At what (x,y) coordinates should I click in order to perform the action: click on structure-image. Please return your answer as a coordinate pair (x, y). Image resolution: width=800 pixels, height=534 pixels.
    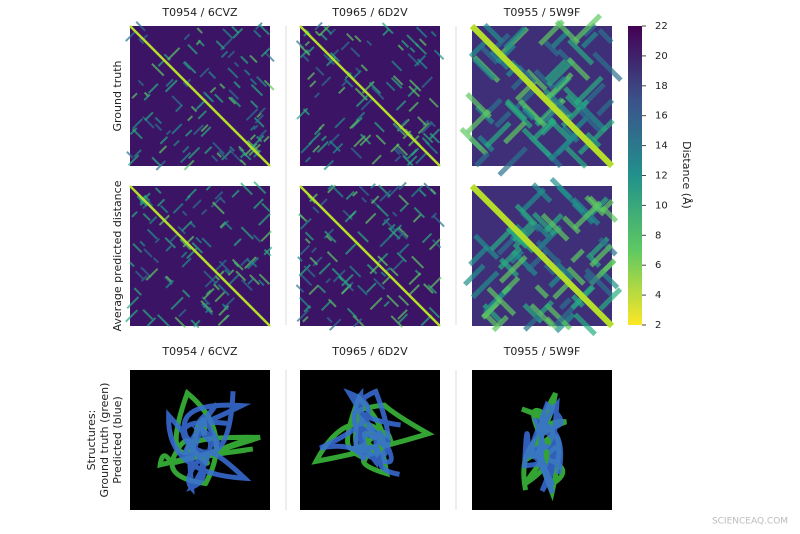
    Looking at the image, I should click on (200, 440).